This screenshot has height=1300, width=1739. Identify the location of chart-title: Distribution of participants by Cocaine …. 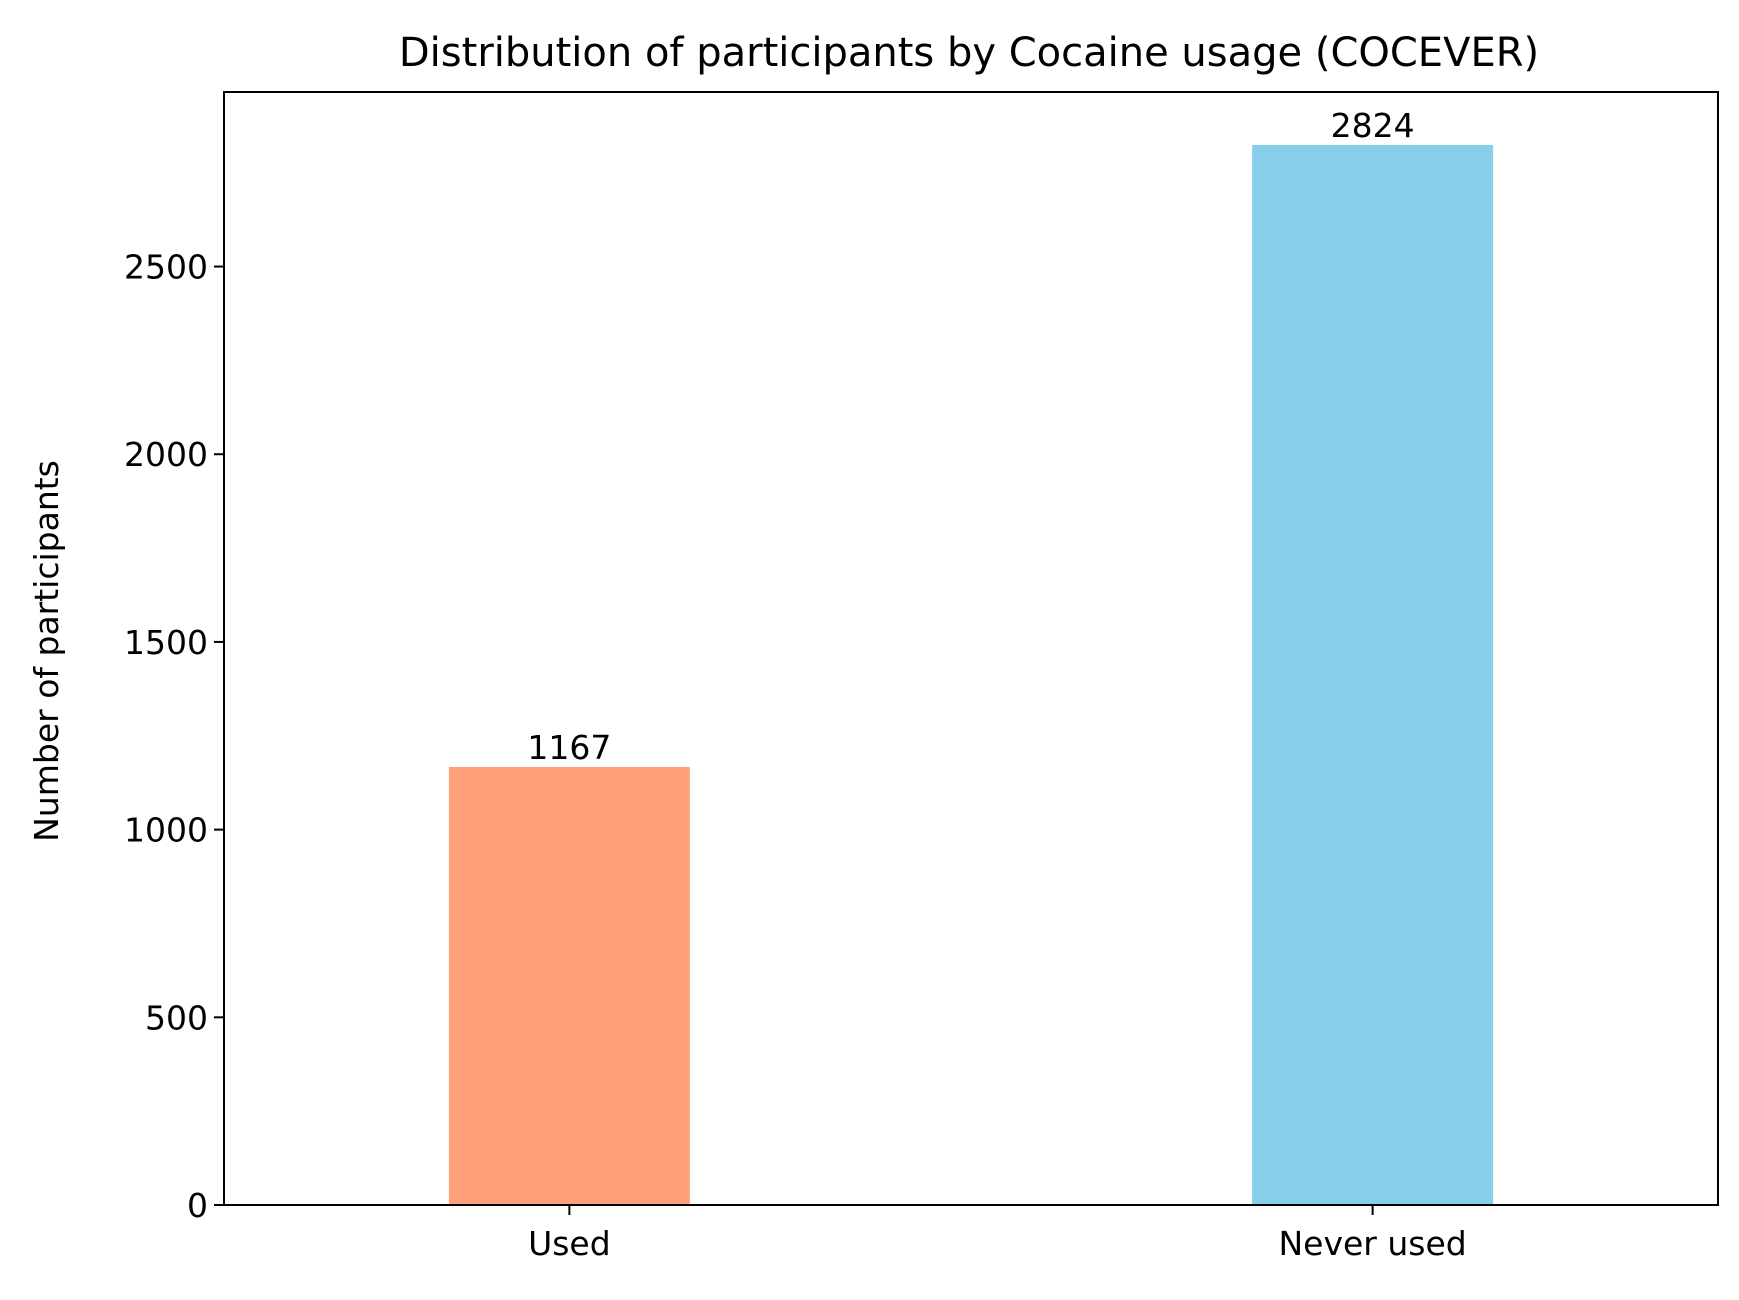
(969, 53).